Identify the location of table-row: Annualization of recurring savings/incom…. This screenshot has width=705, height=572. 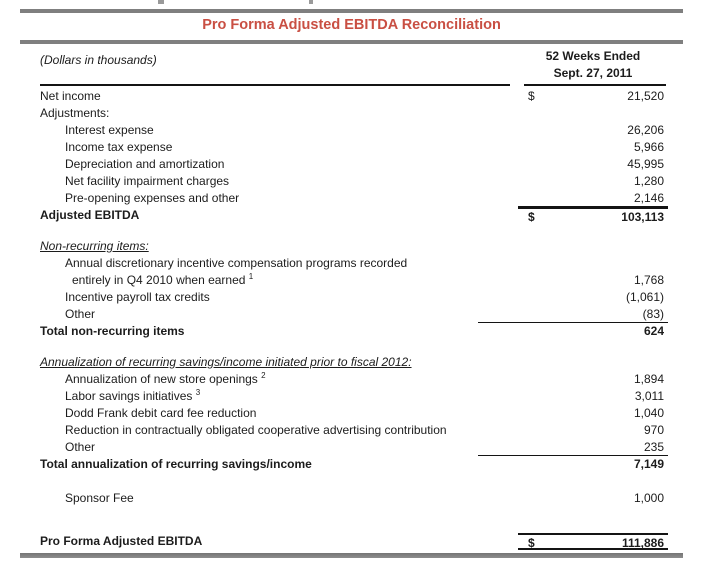
(351, 362).